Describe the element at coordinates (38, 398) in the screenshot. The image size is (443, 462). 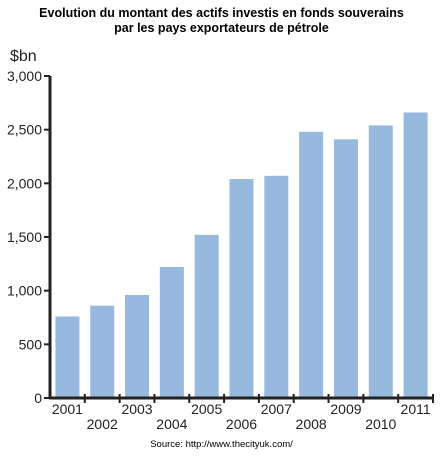
I see `y-tick-label: 0` at that location.